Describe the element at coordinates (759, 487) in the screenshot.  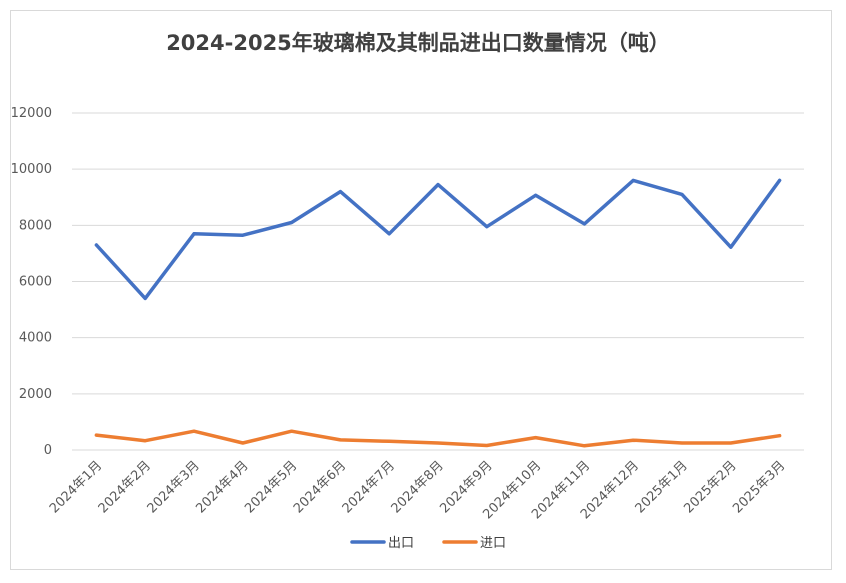
I see `x-tick-label: 2025年3月` at that location.